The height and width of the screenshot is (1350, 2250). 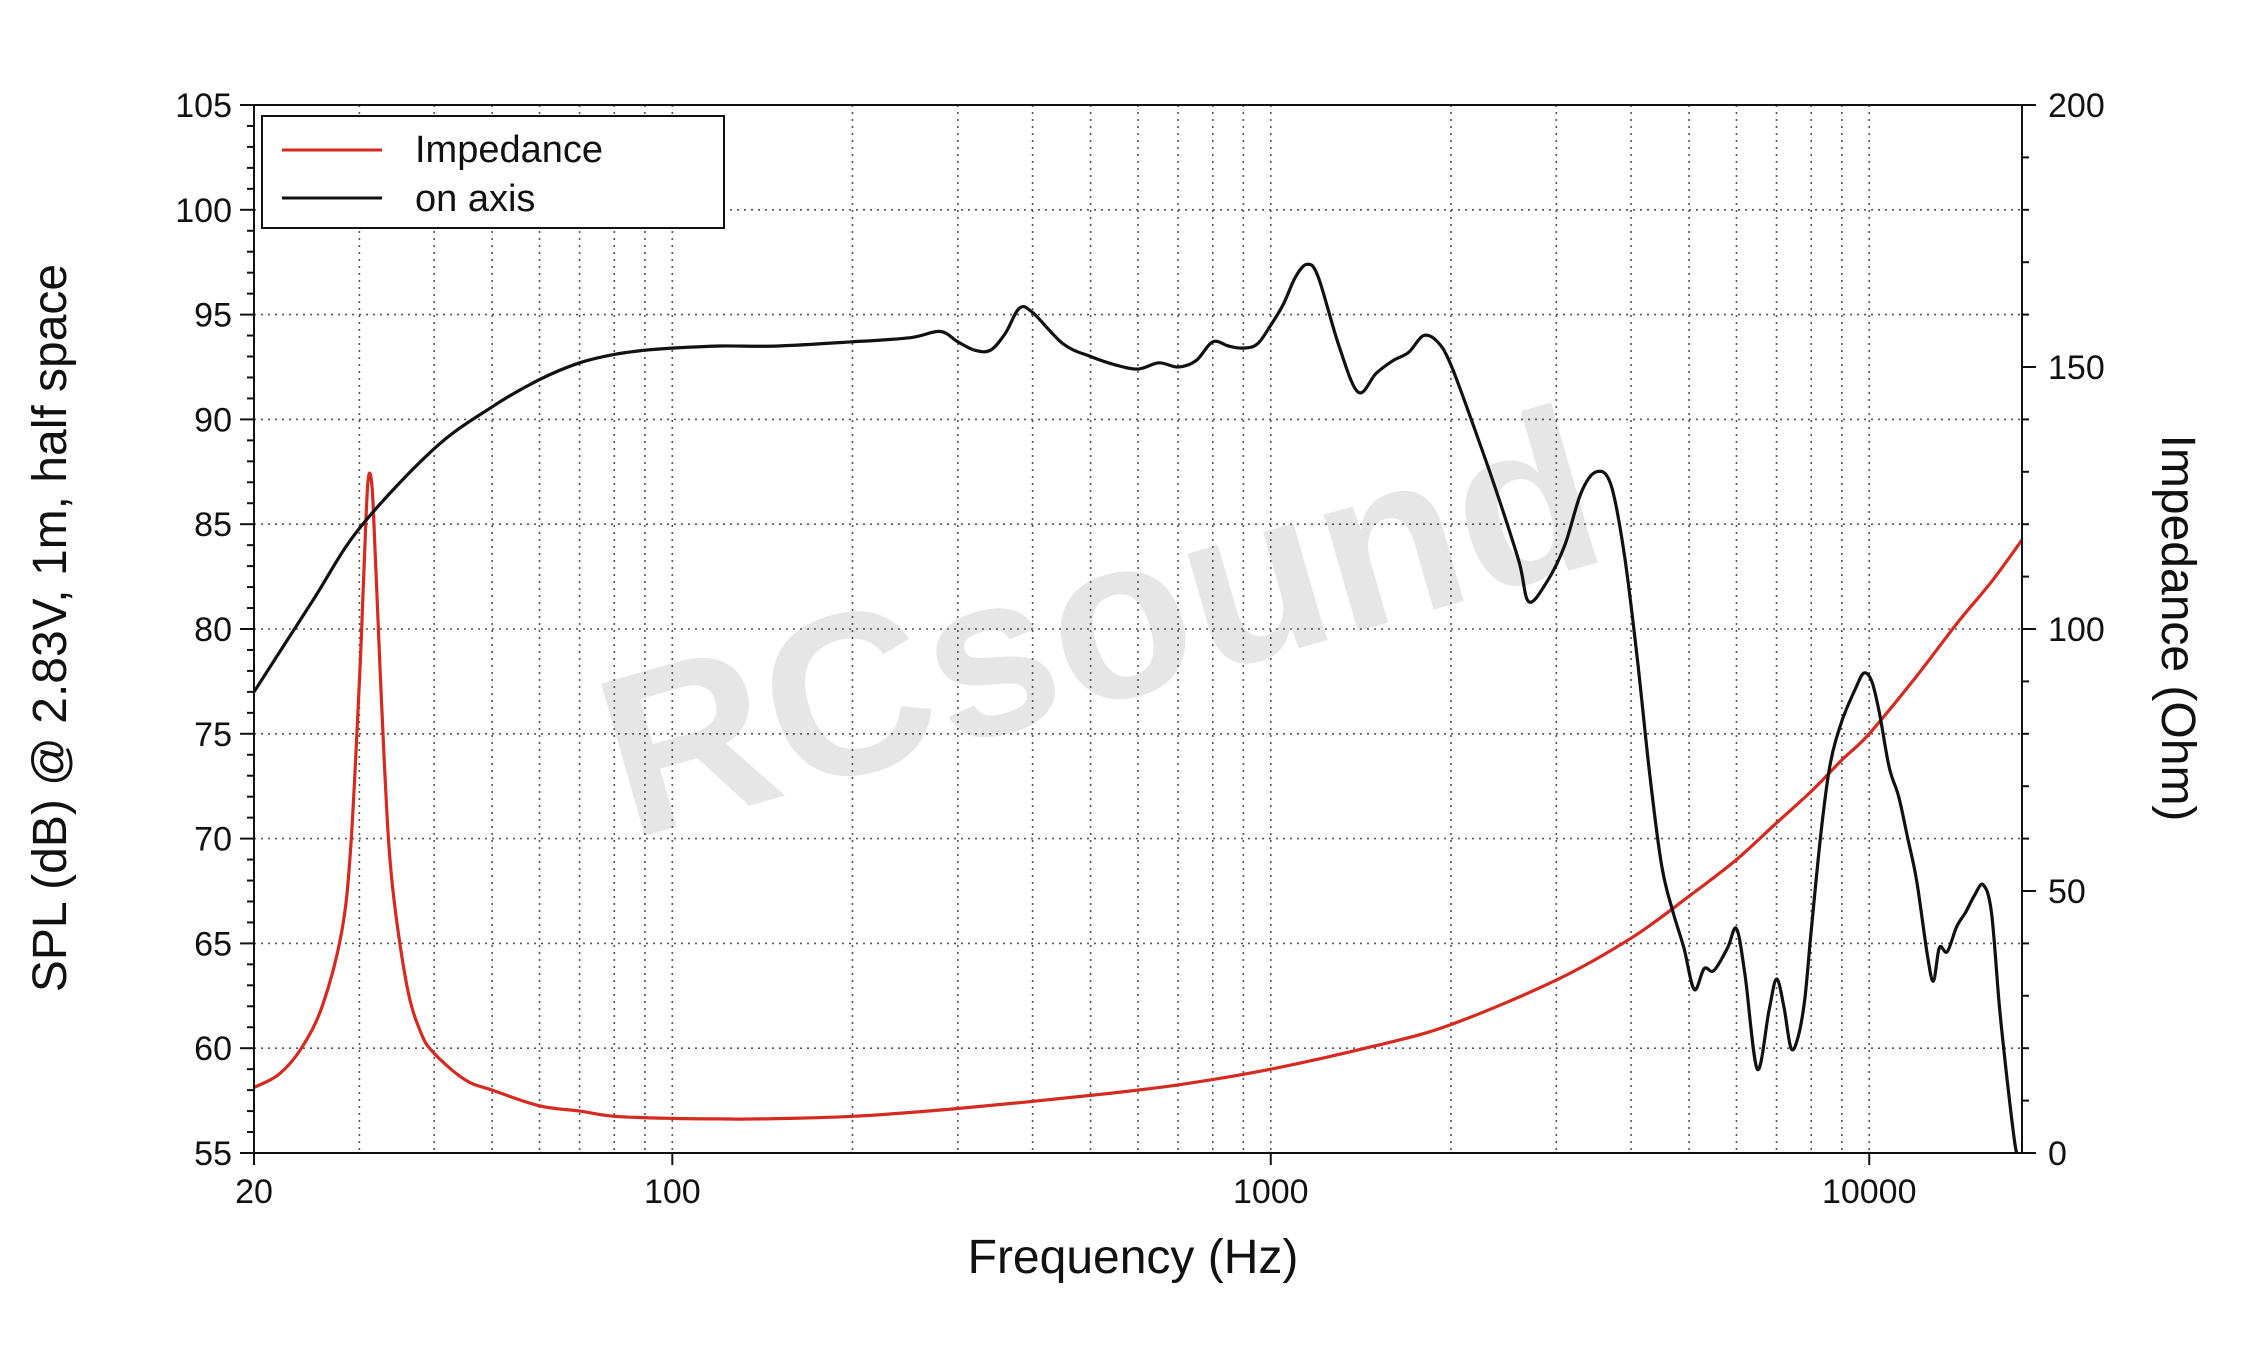 What do you see at coordinates (203, 106) in the screenshot?
I see `y-left-tick-label: 105` at bounding box center [203, 106].